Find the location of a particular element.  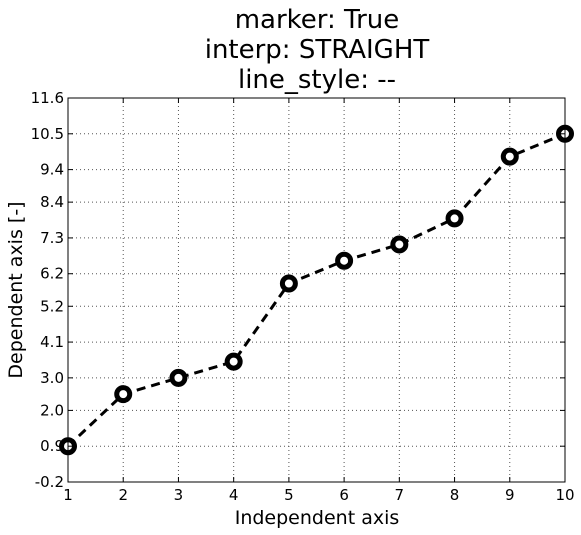

x-tick-label: 9 is located at coordinates (510, 495).